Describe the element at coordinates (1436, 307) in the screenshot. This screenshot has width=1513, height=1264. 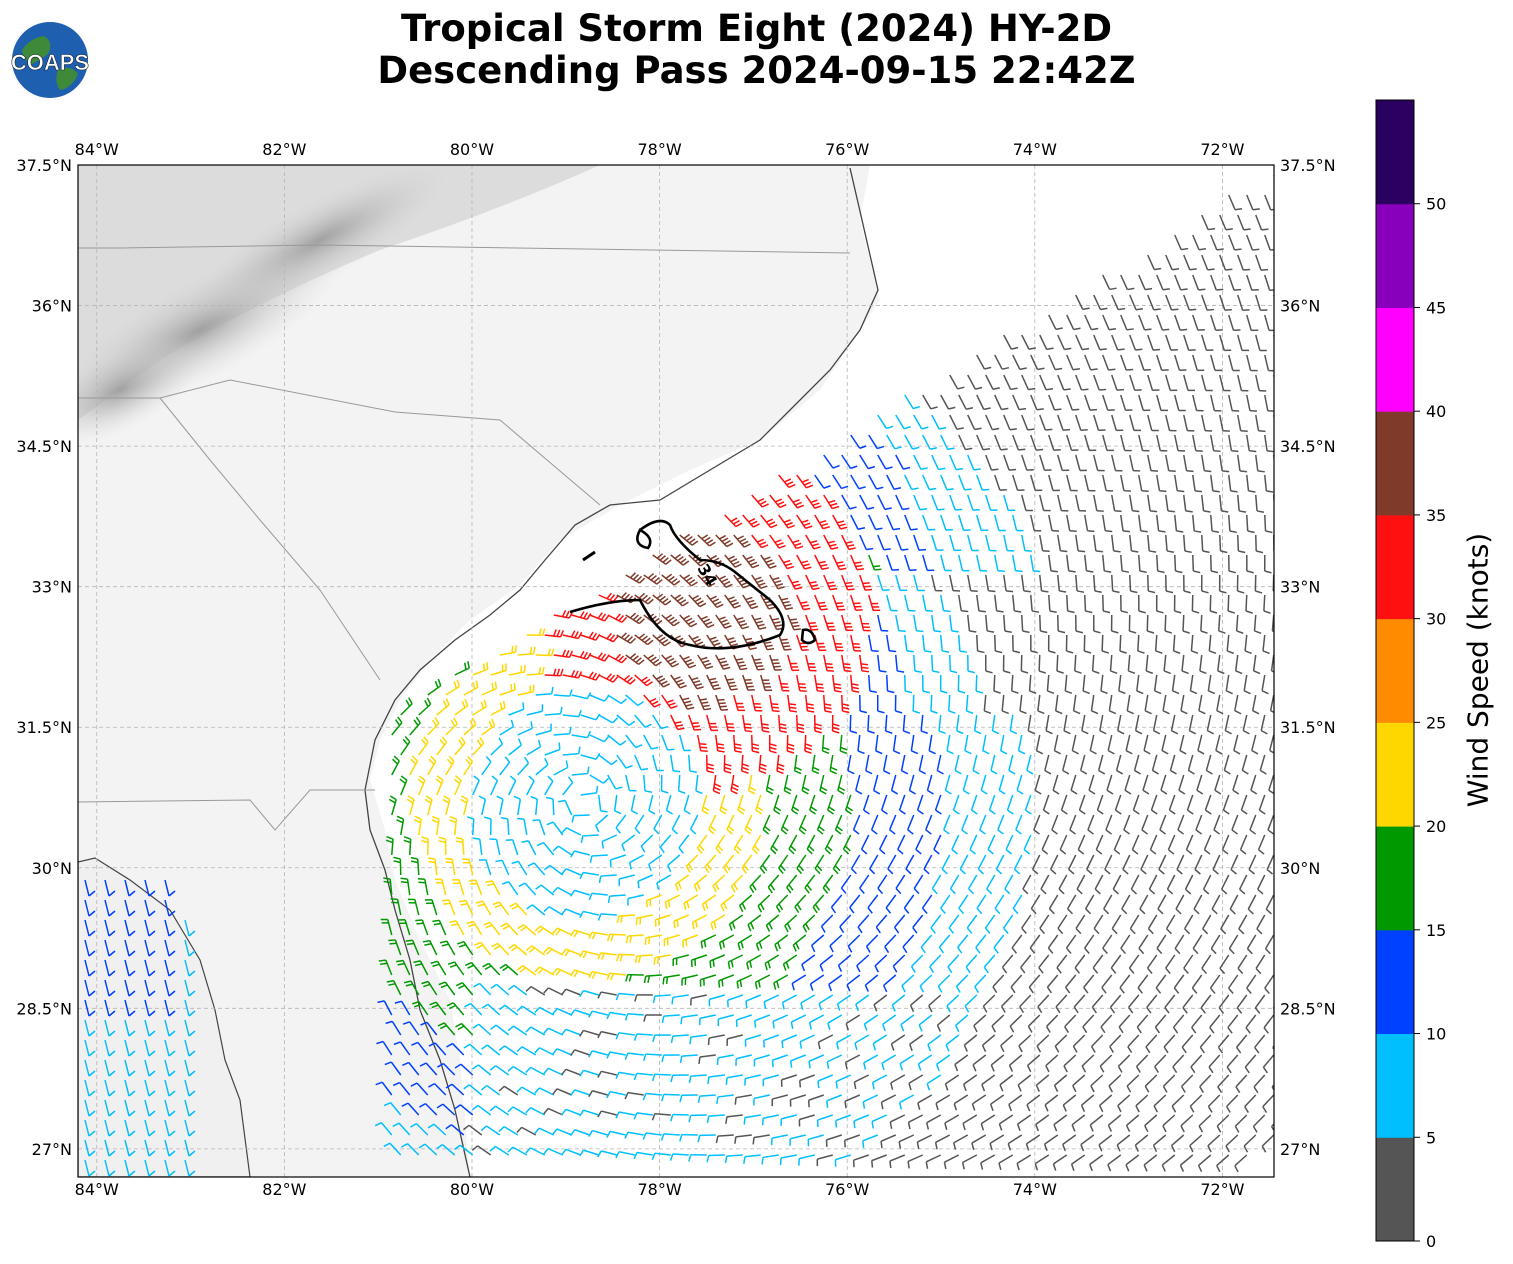
I see `colorbar-tick-label: 45` at that location.